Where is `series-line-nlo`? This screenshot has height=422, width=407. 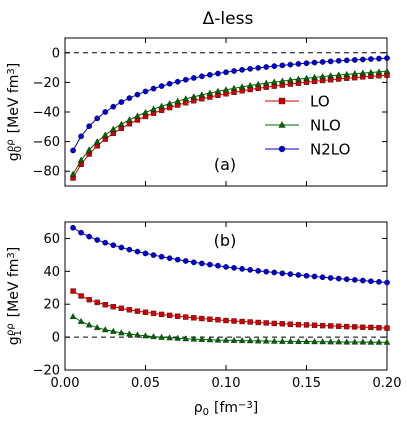 series-line-nlo is located at coordinates (229, 329).